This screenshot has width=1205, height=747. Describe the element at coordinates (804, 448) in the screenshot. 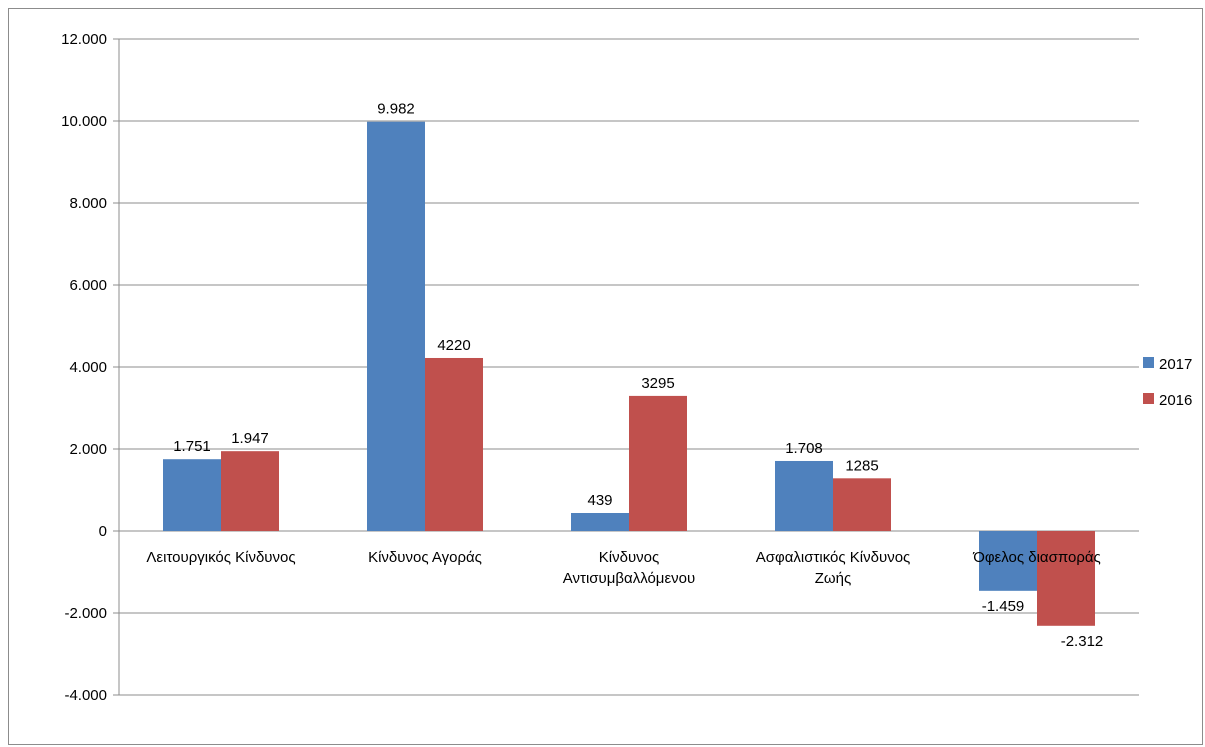

I see `data-label: 1.708` at that location.